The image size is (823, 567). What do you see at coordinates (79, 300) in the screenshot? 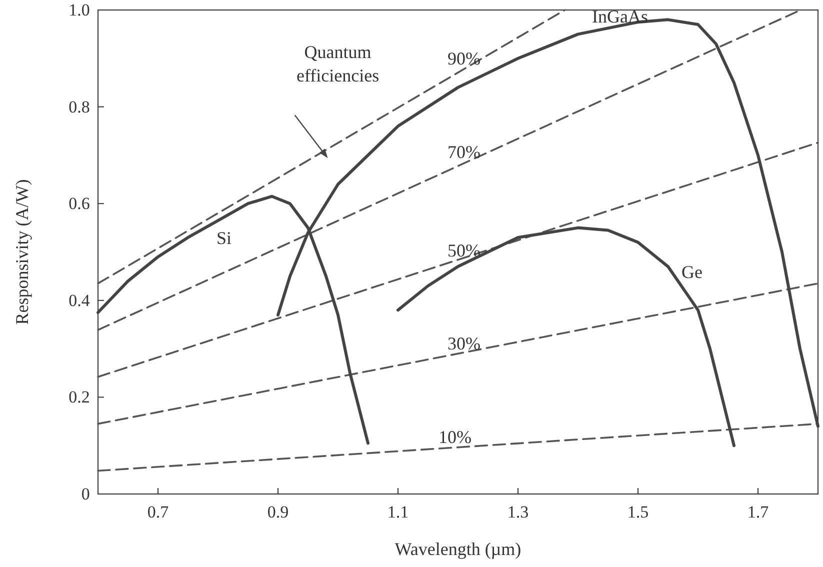
I see `y-tick-label: 0.4` at bounding box center [79, 300].